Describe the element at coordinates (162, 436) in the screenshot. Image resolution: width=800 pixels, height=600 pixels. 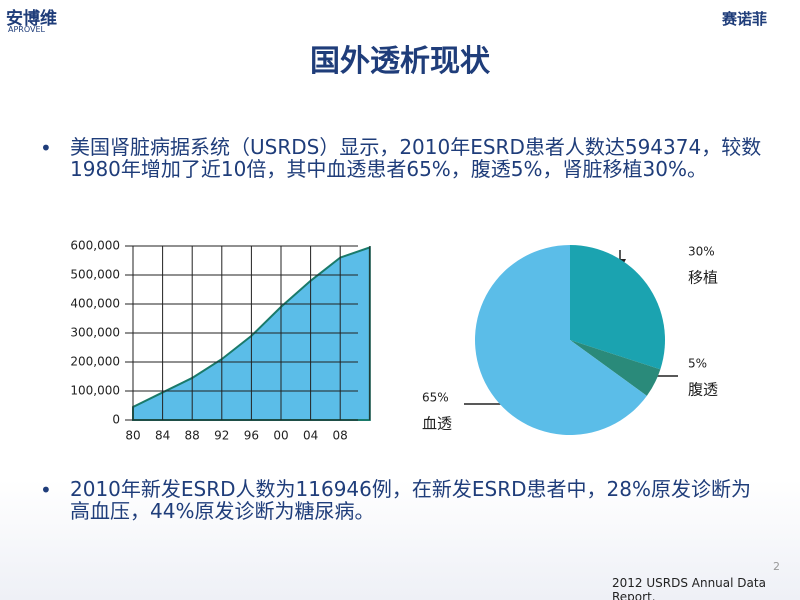
I see `x-tick-label: 84` at that location.